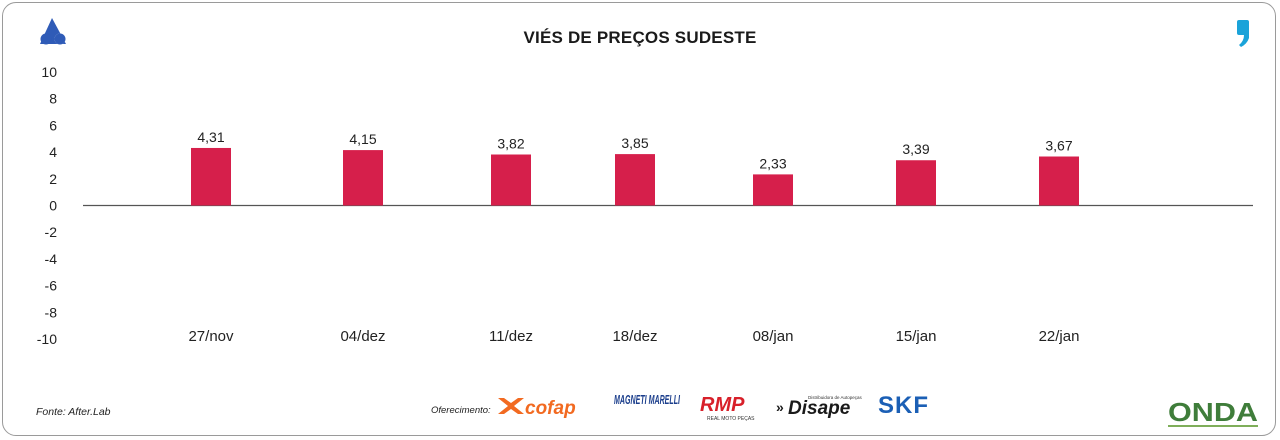 The width and height of the screenshot is (1280, 440). I want to click on x-tick-label: 18/dez, so click(634, 336).